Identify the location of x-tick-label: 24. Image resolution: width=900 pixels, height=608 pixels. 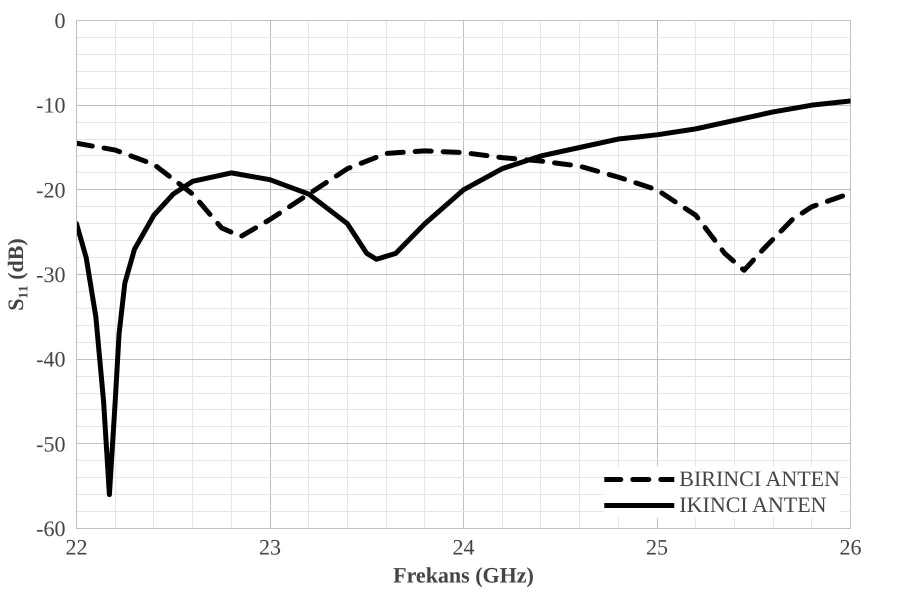
(463, 547).